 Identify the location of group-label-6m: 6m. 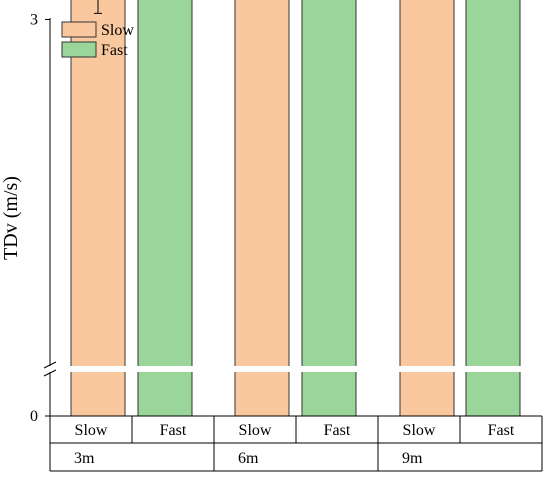
(248, 458).